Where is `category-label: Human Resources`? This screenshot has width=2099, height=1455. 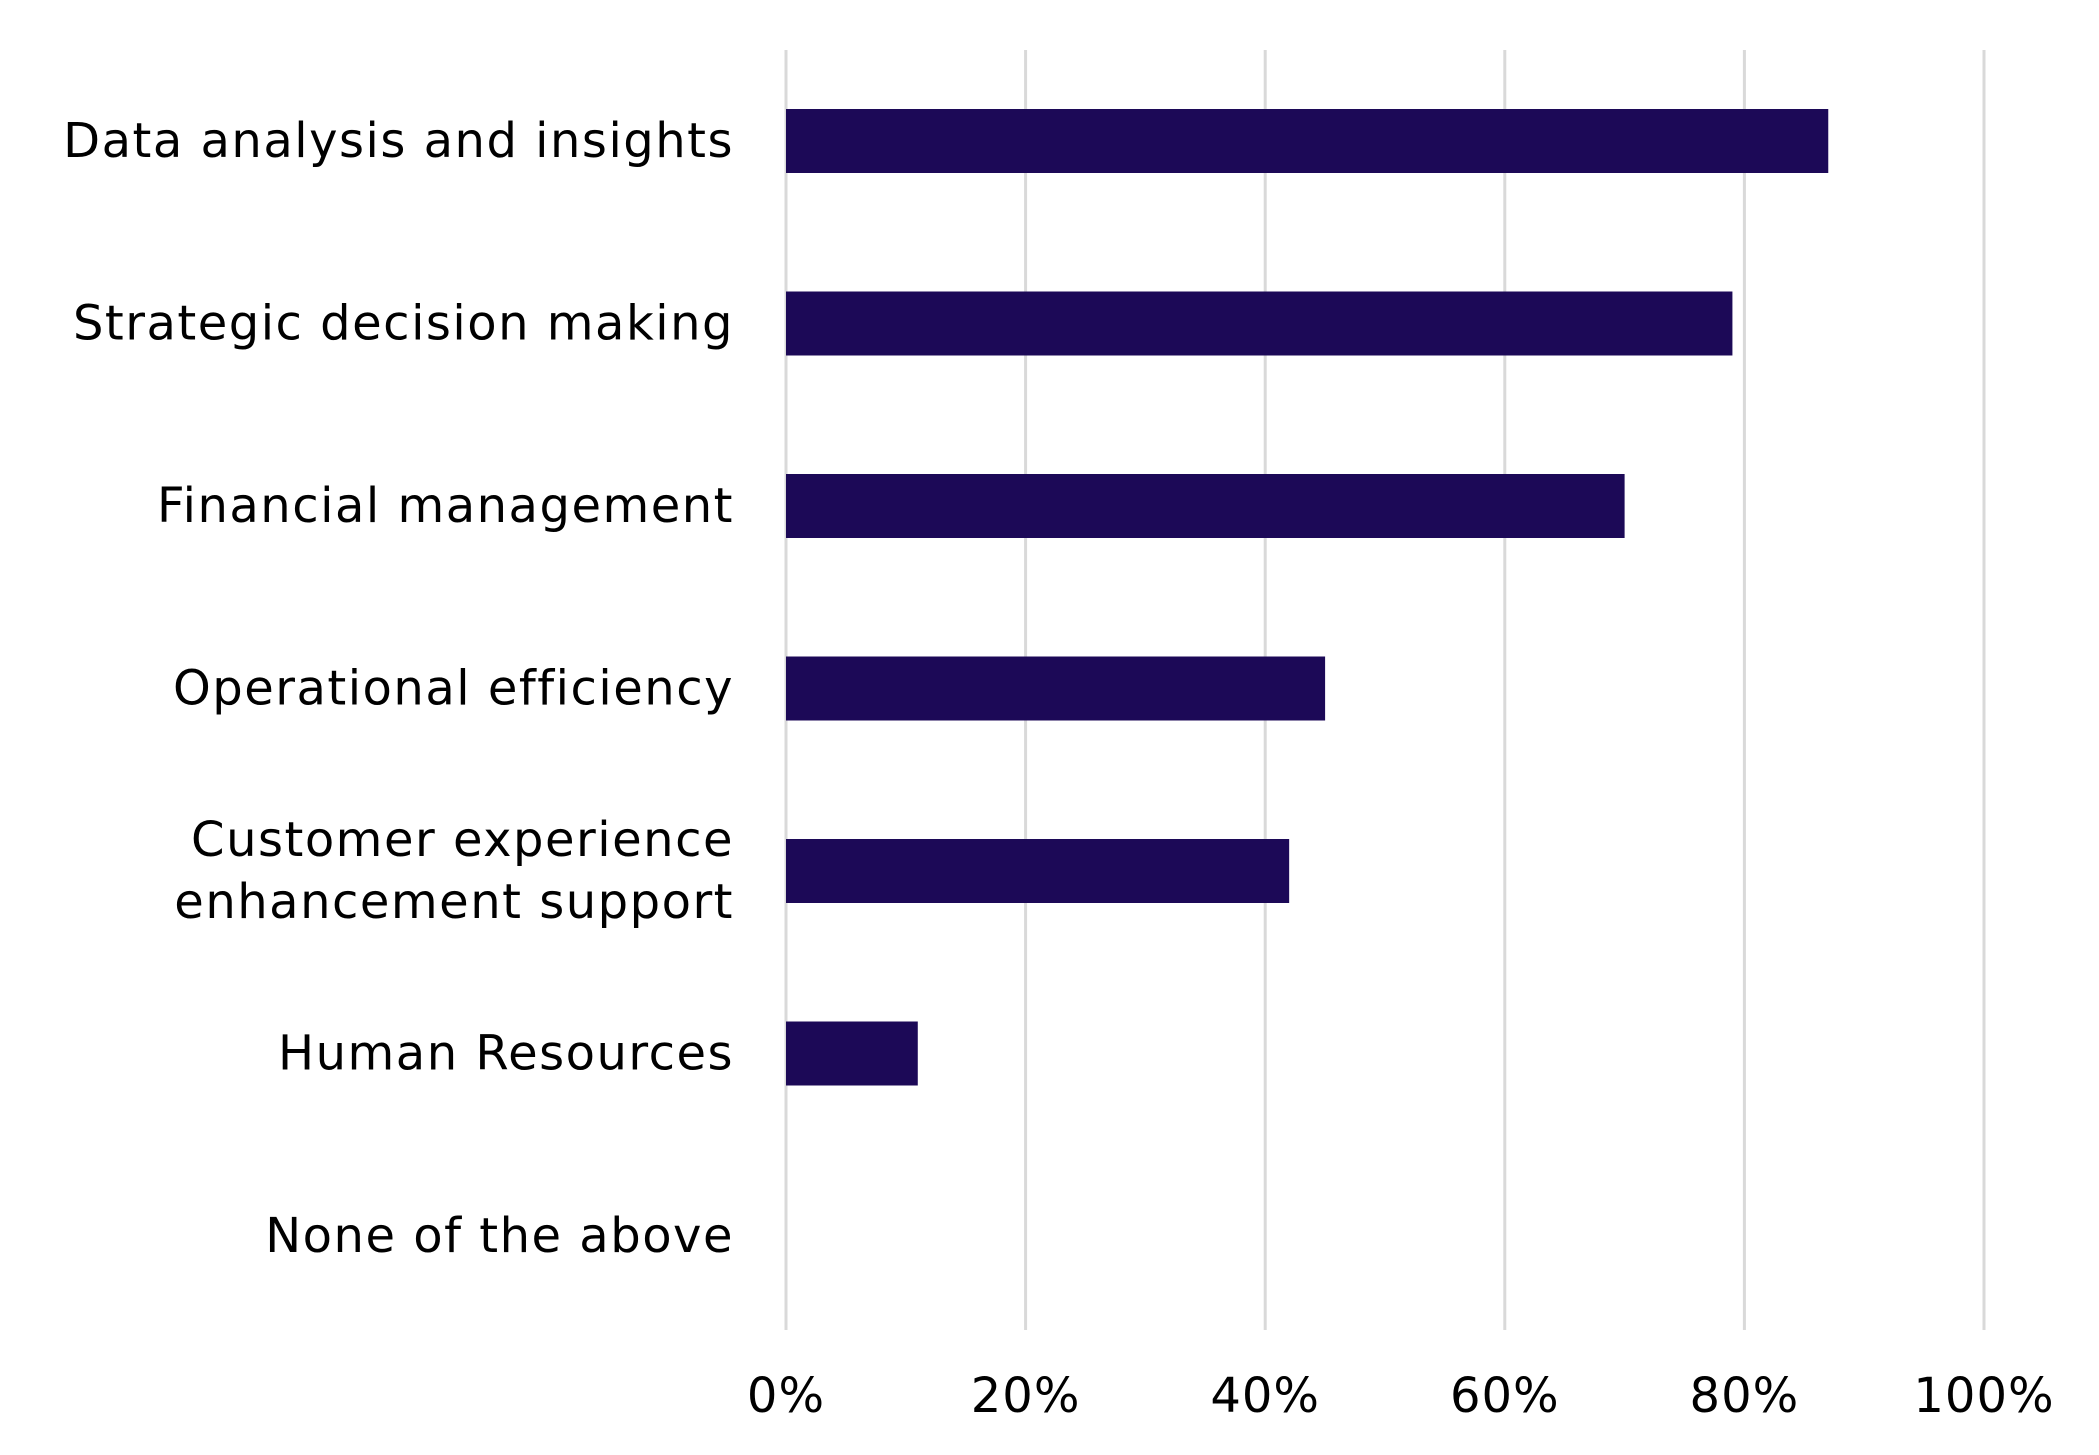
category-label: Human Resources is located at coordinates (506, 1054).